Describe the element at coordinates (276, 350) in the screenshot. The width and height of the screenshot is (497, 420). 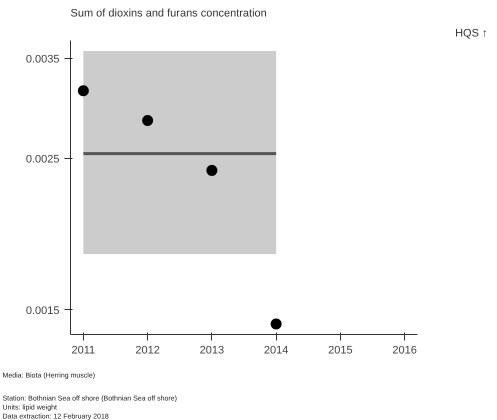
I see `x-tick-label: 2014` at that location.